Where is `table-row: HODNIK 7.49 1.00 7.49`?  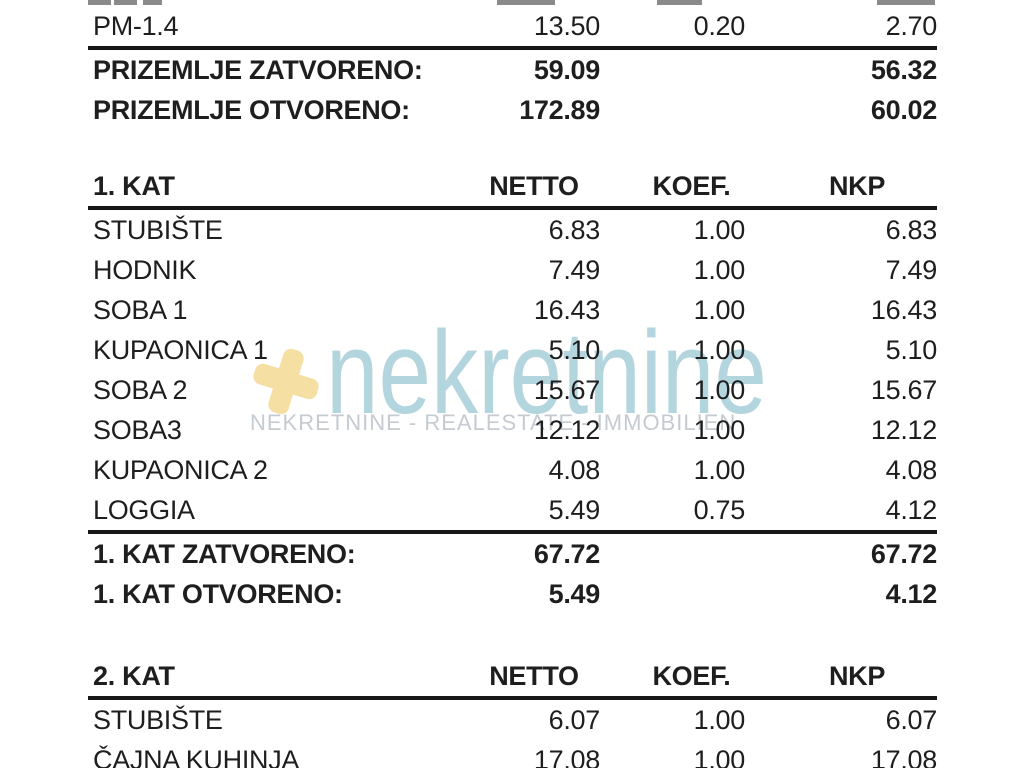
table-row: HODNIK 7.49 1.00 7.49 is located at coordinates (512, 270).